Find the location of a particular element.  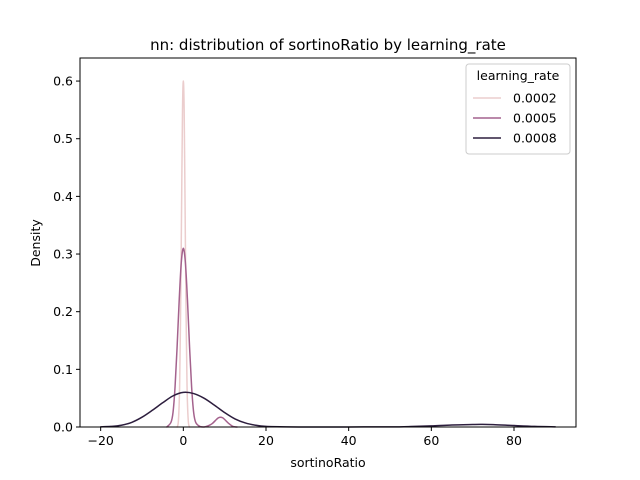

y-tick-label: 0.1 is located at coordinates (63, 369).